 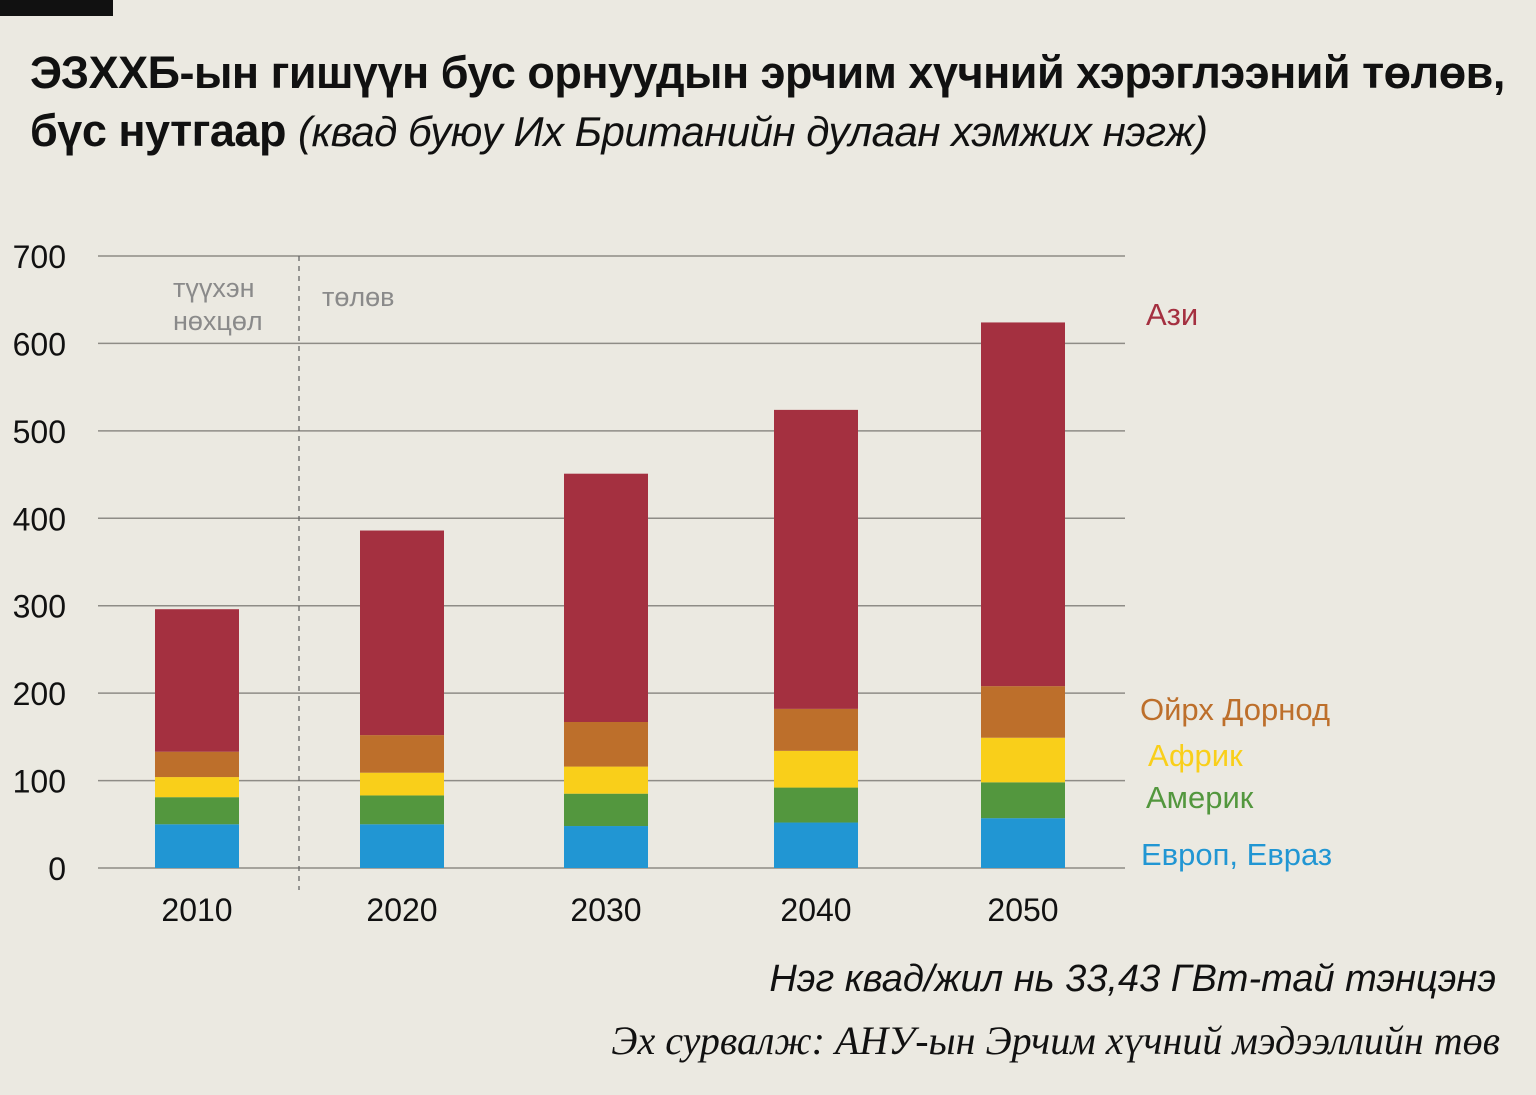 I want to click on series-label-1: Америк, so click(x=1200, y=797).